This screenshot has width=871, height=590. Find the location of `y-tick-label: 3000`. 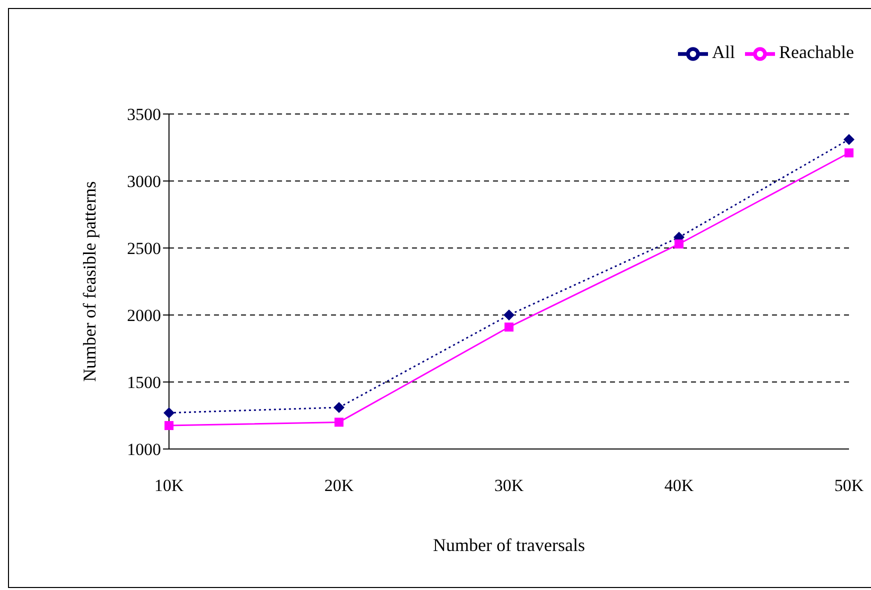

y-tick-label: 3000 is located at coordinates (144, 182).